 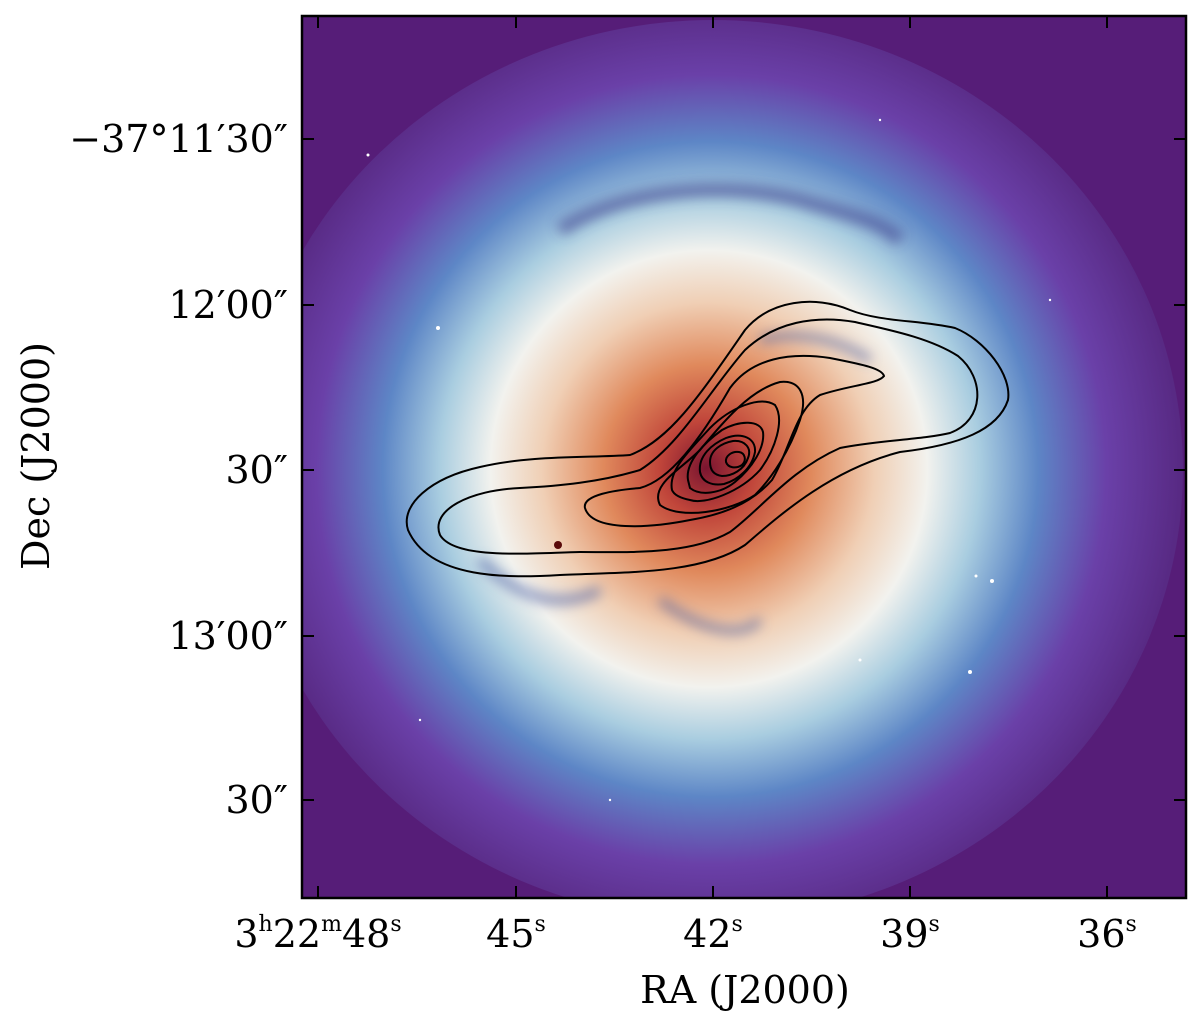 What do you see at coordinates (707, 439) in the screenshot?
I see `contour-lines` at bounding box center [707, 439].